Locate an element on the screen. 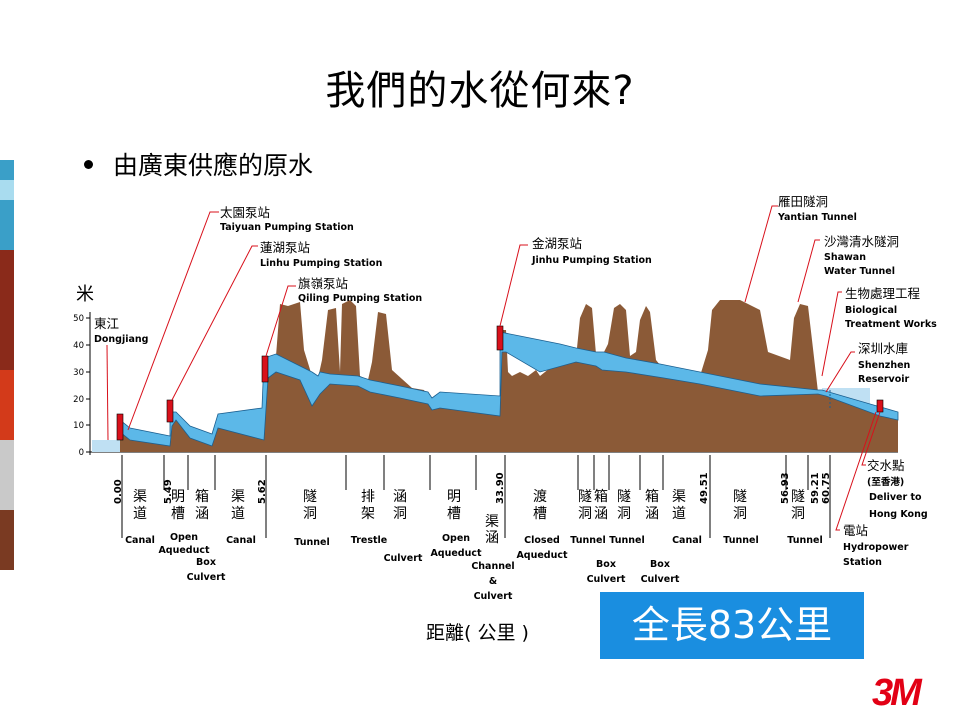 This screenshot has width=960, height=720. y-tick-label: 40 is located at coordinates (78, 346).